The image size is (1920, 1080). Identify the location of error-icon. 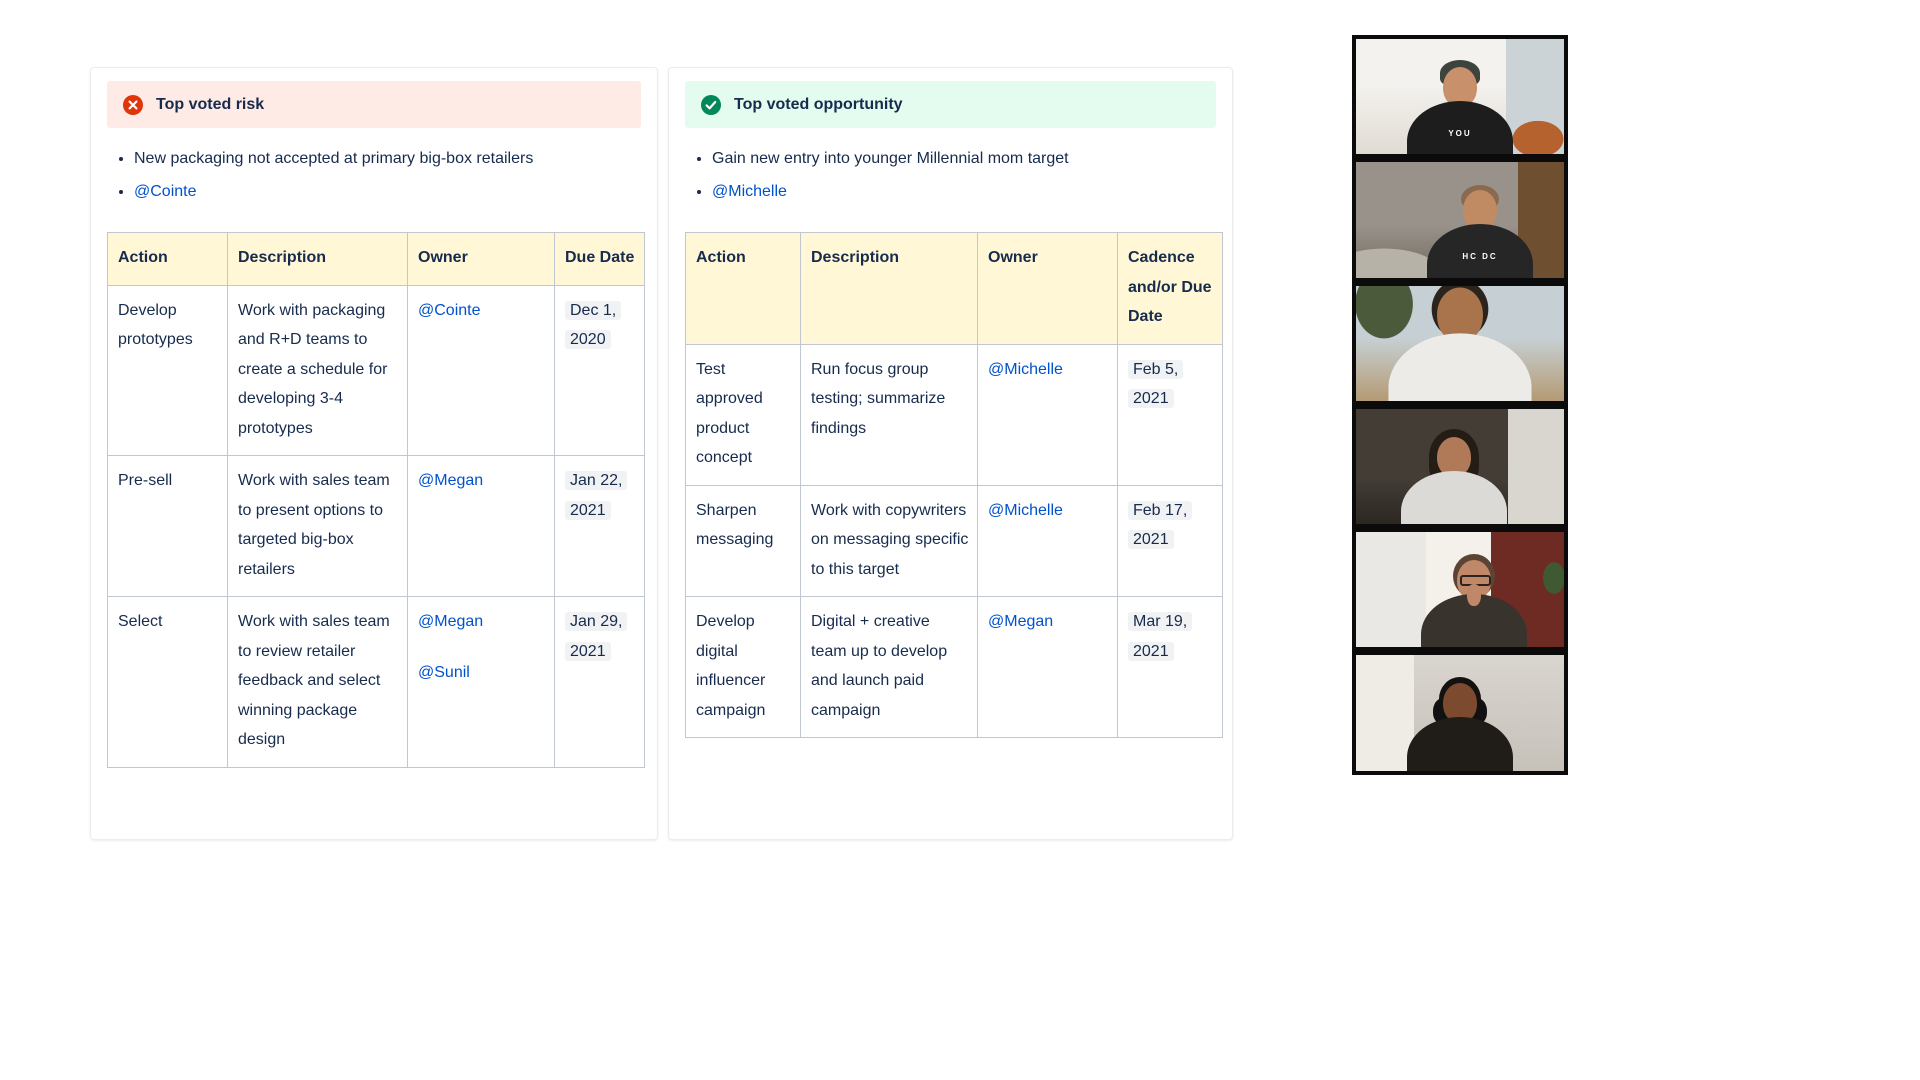
(133, 104).